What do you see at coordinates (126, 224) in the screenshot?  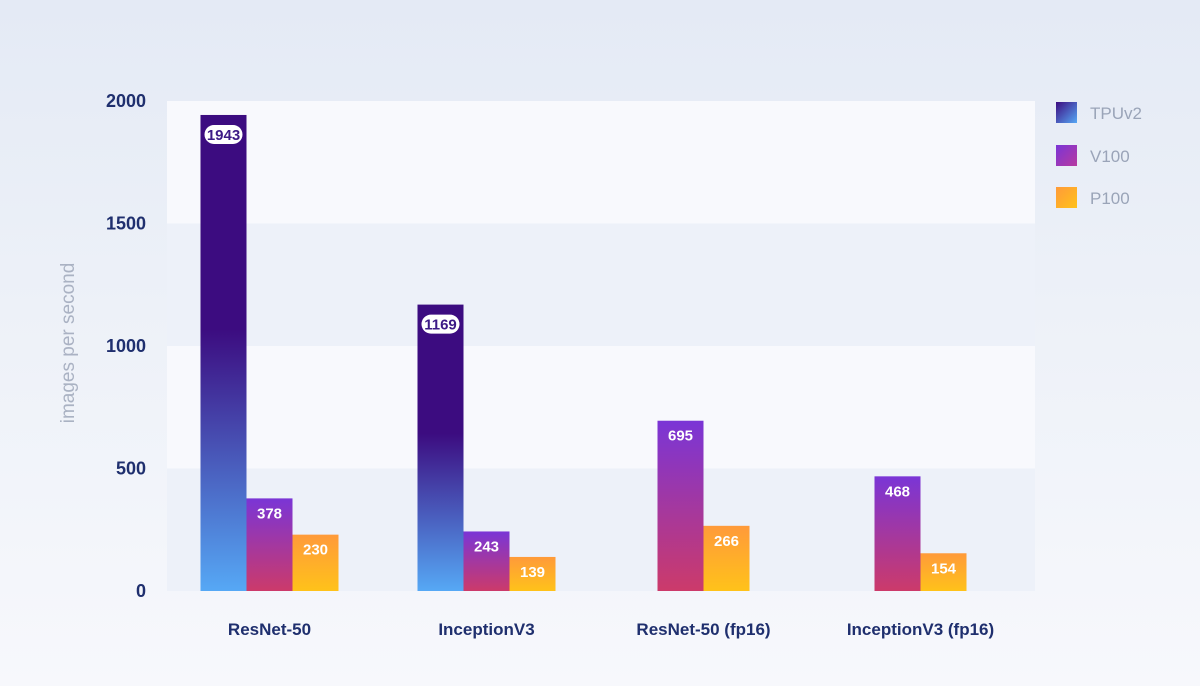 I see `y-tick-label: 1500` at bounding box center [126, 224].